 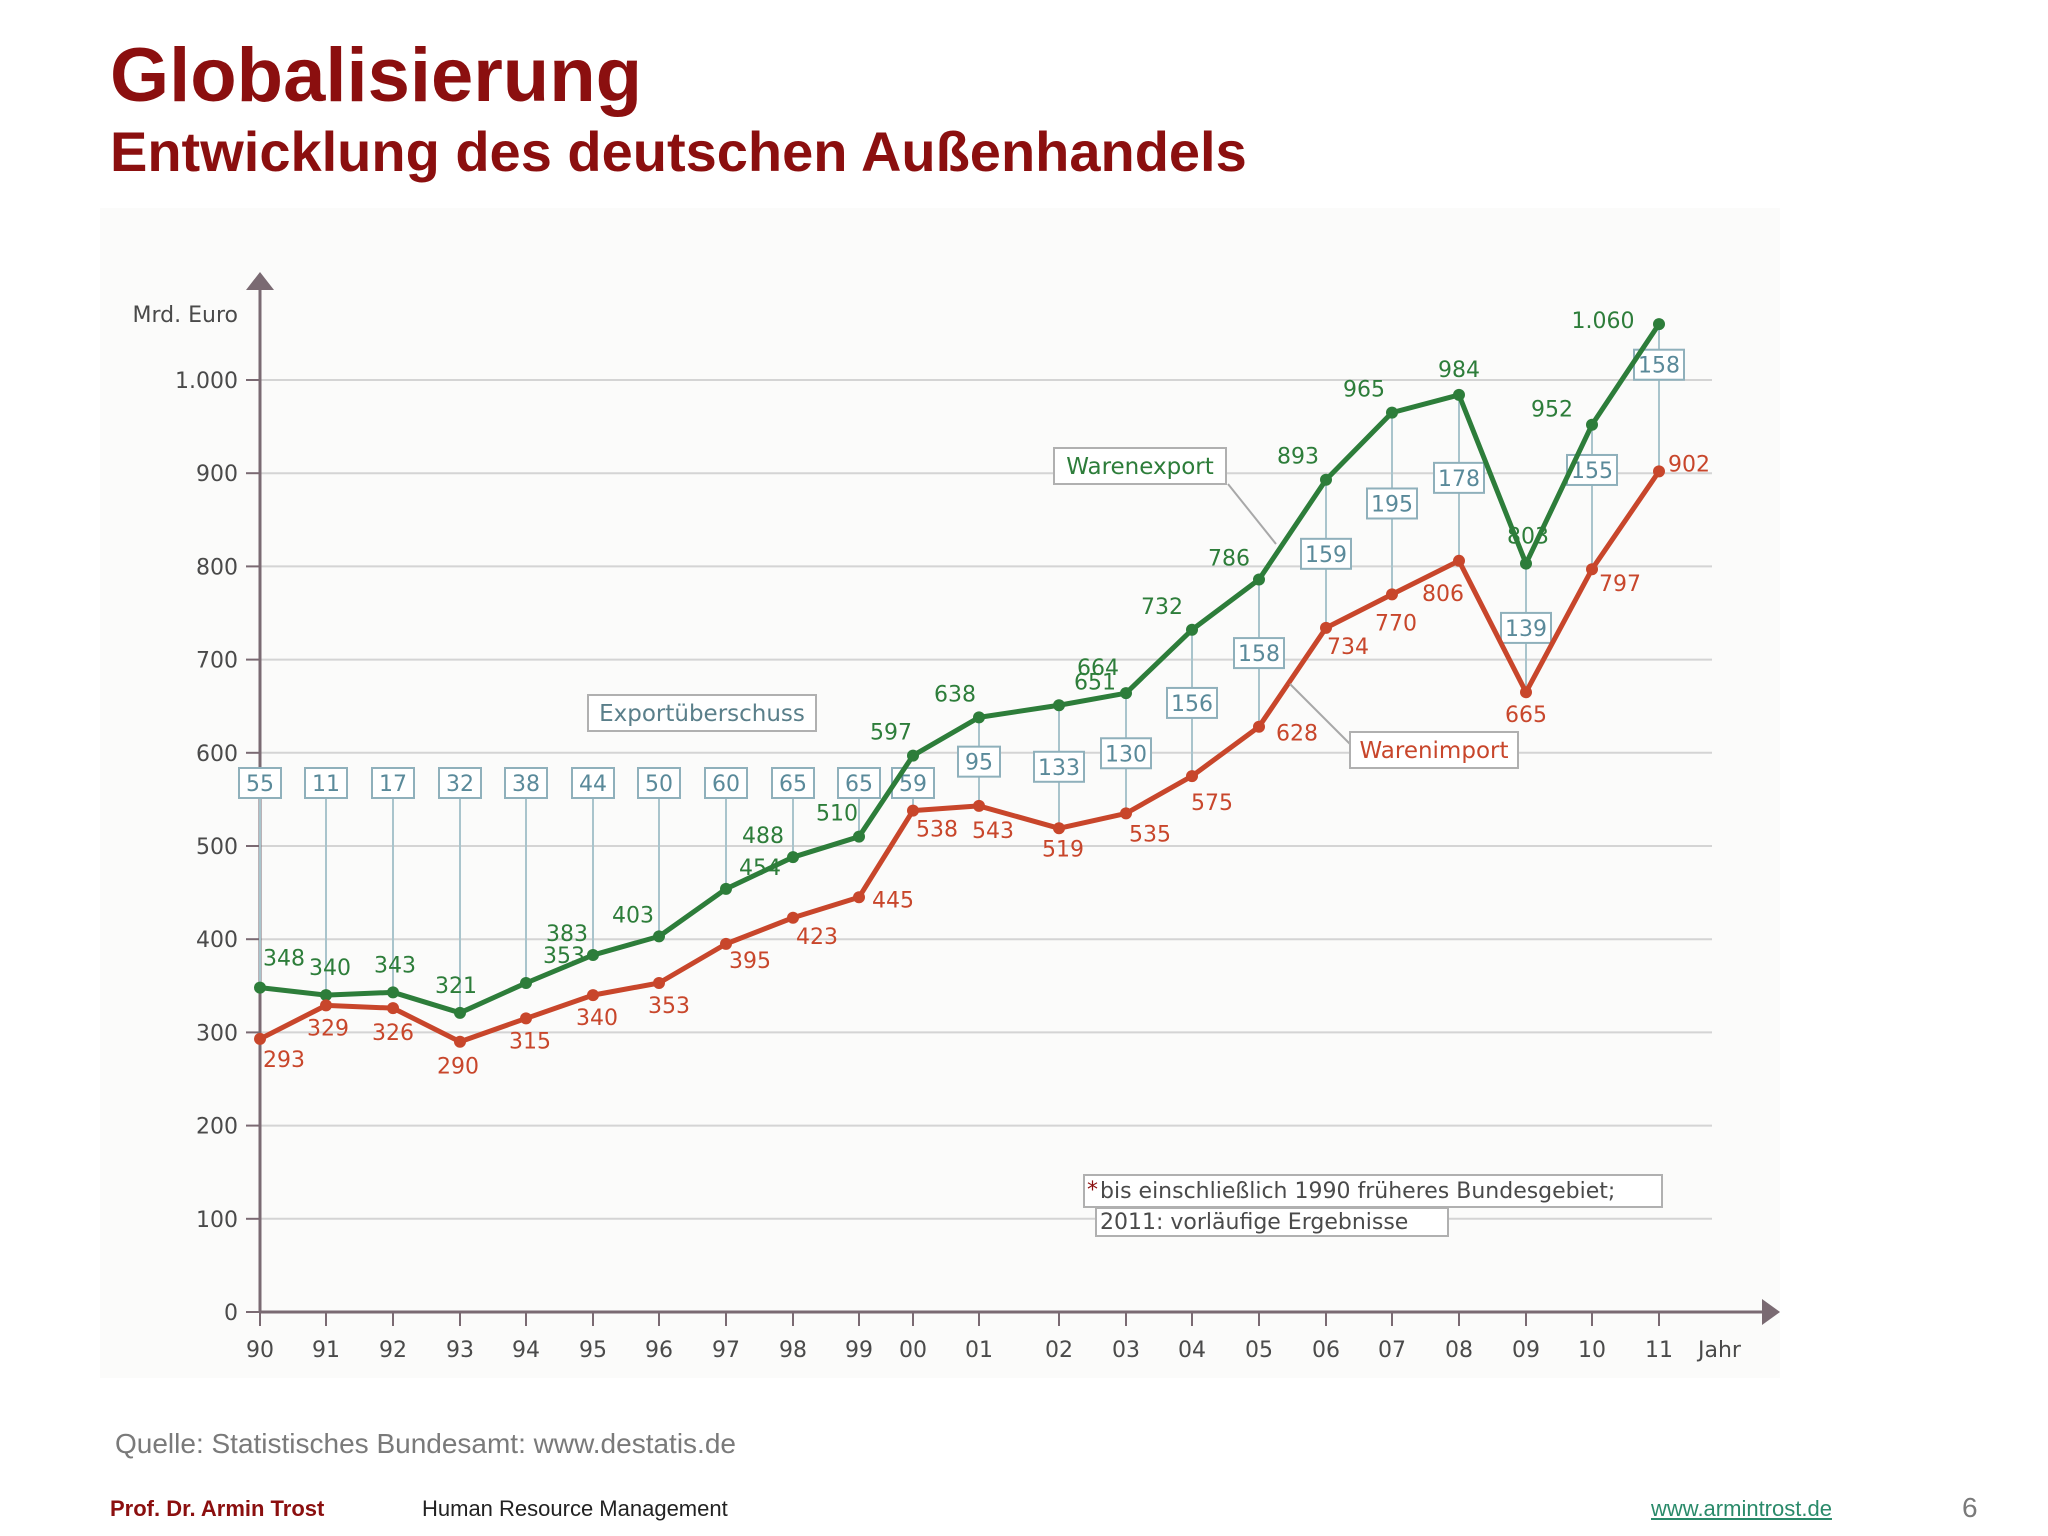 What do you see at coordinates (217, 754) in the screenshot?
I see `y-tick-label: 600` at bounding box center [217, 754].